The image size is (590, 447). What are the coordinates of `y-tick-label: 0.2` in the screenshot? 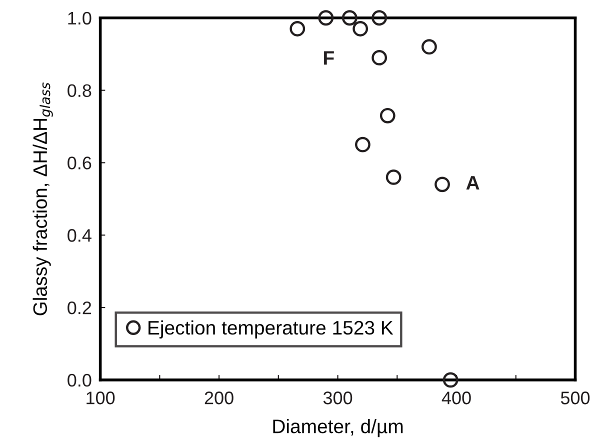 It's located at (80, 307).